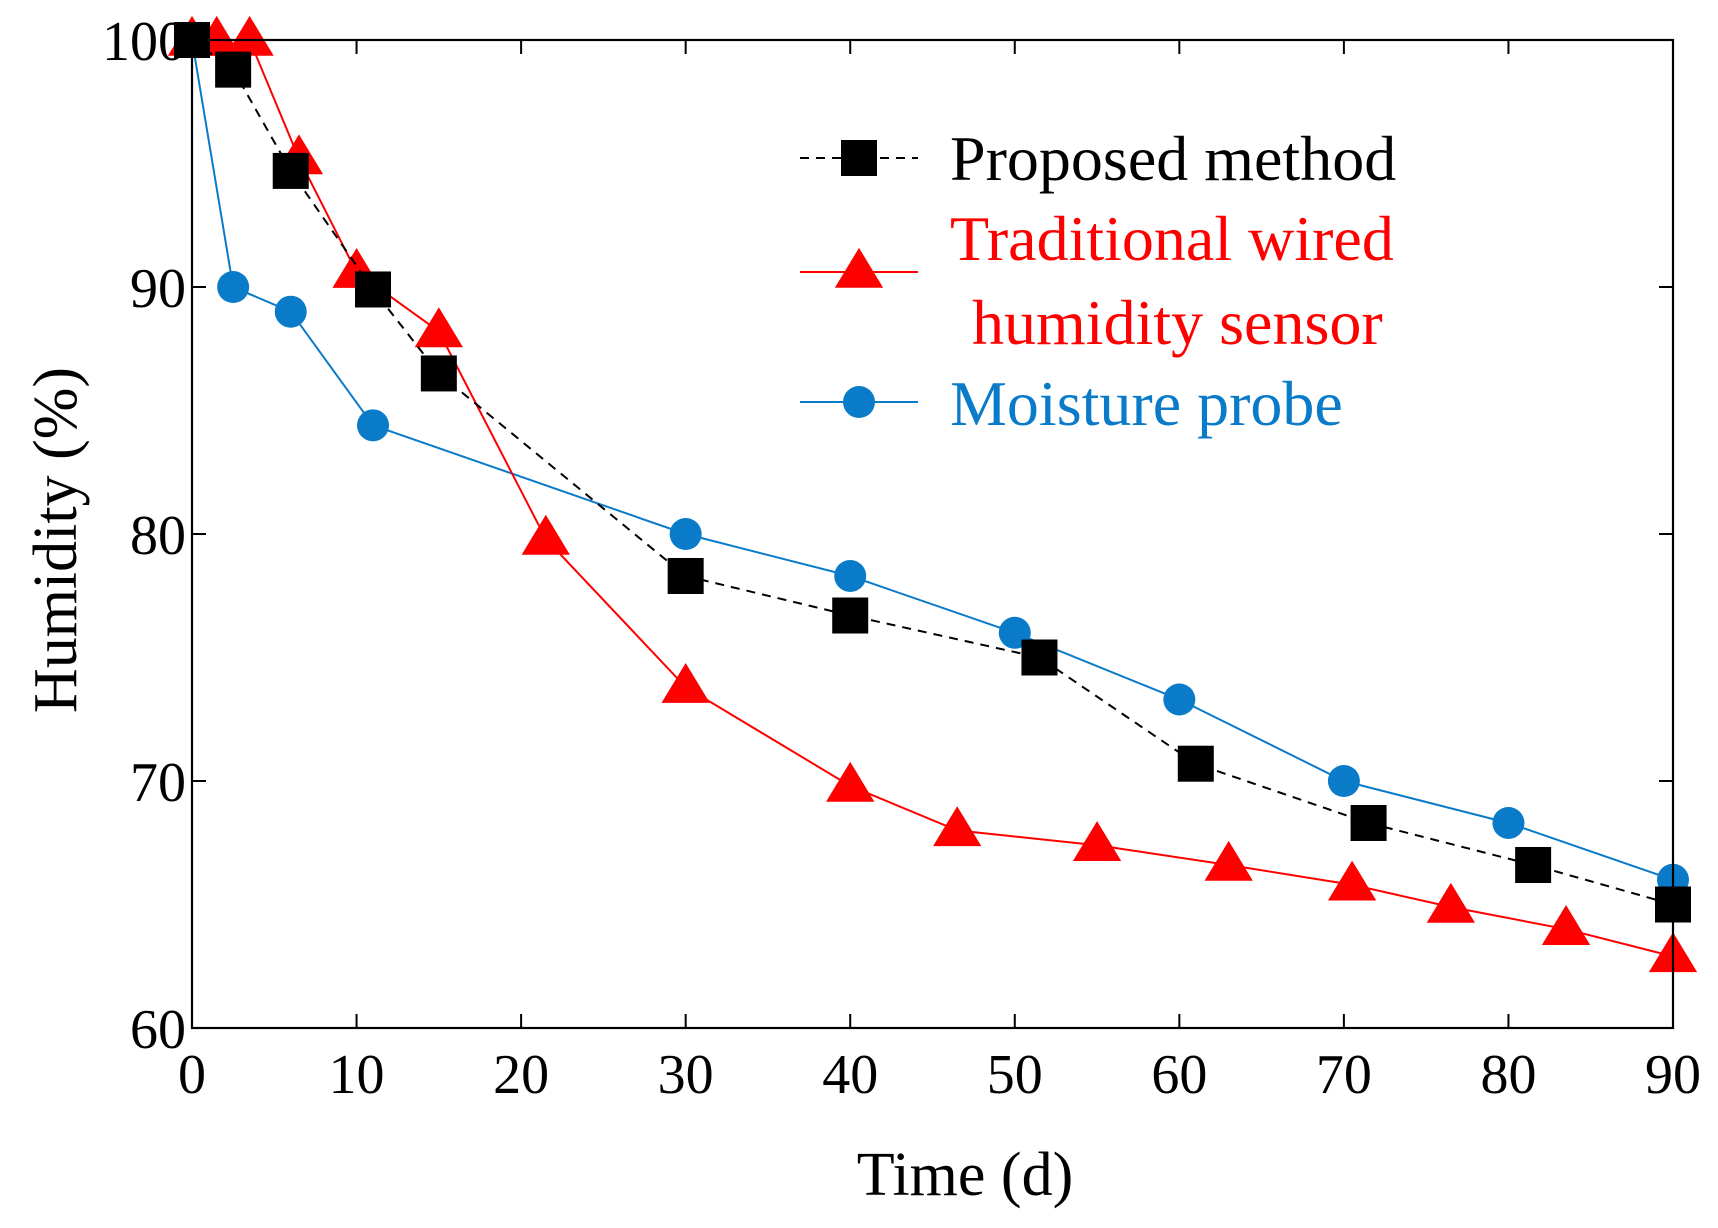 Image resolution: width=1718 pixels, height=1228 pixels. What do you see at coordinates (859, 267) in the screenshot?
I see `legend-marker-traditional-wired-humidity-sensor` at bounding box center [859, 267].